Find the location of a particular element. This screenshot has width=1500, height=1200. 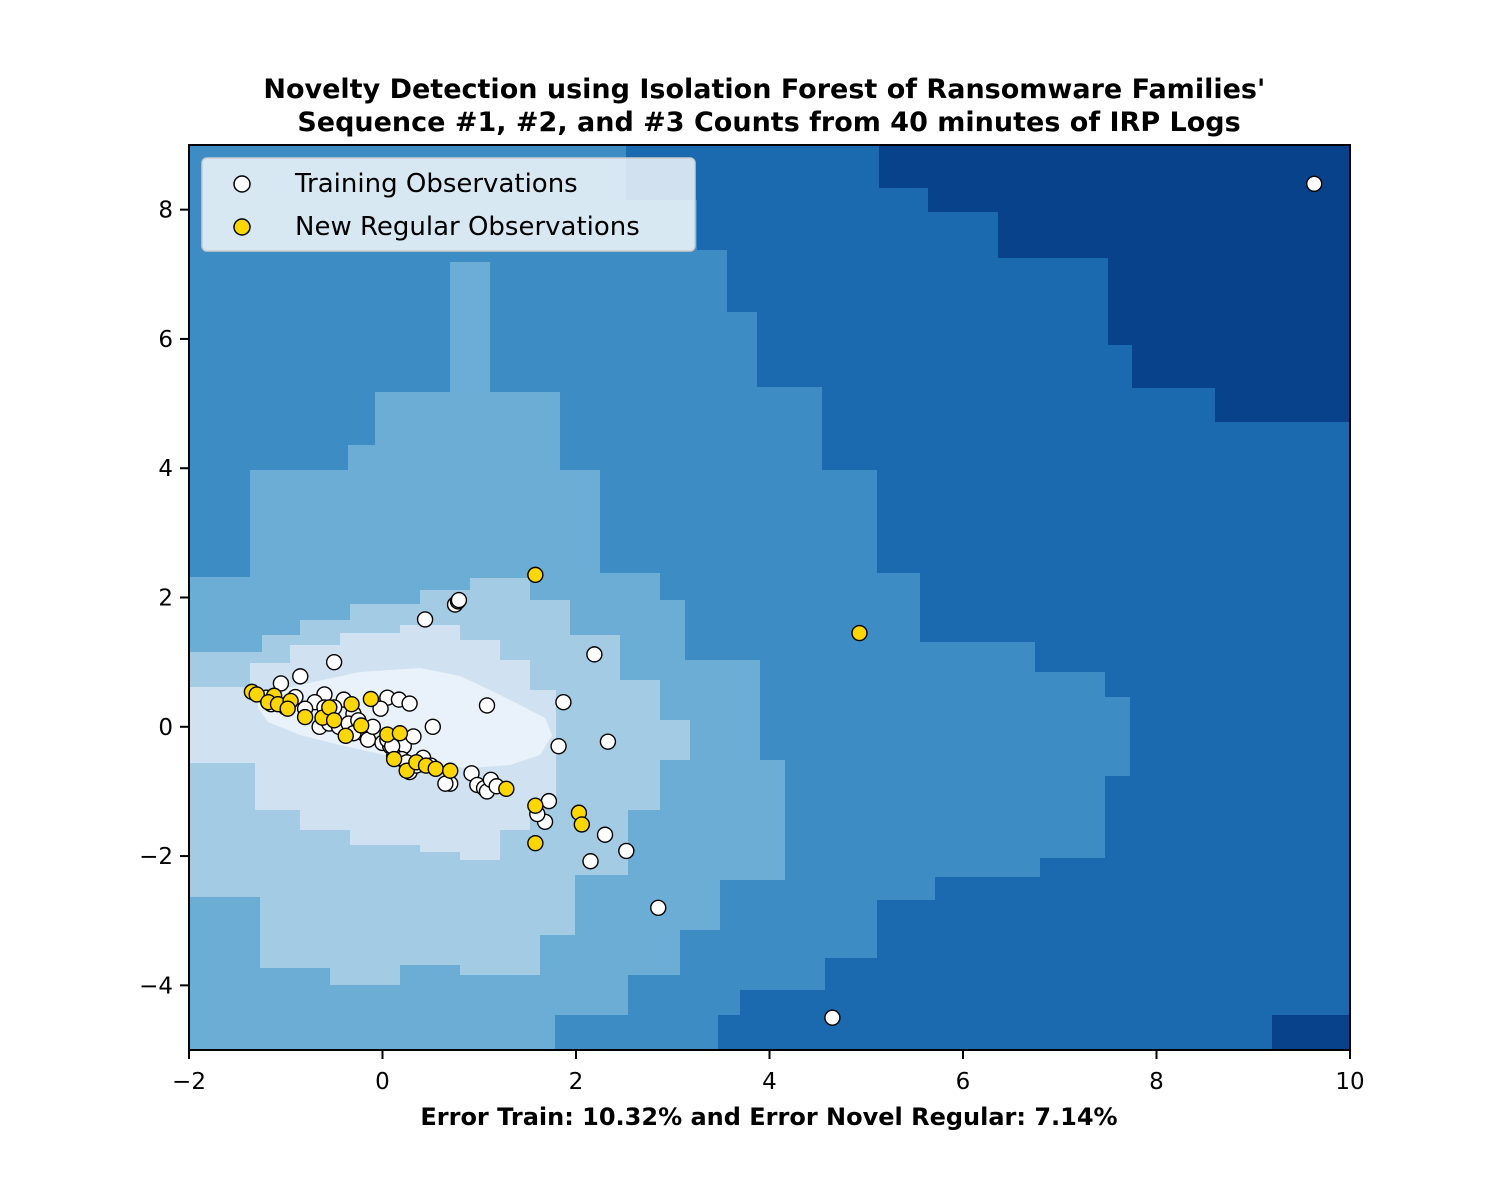

legend-label-new-regular: New Regular Observations is located at coordinates (467, 227).